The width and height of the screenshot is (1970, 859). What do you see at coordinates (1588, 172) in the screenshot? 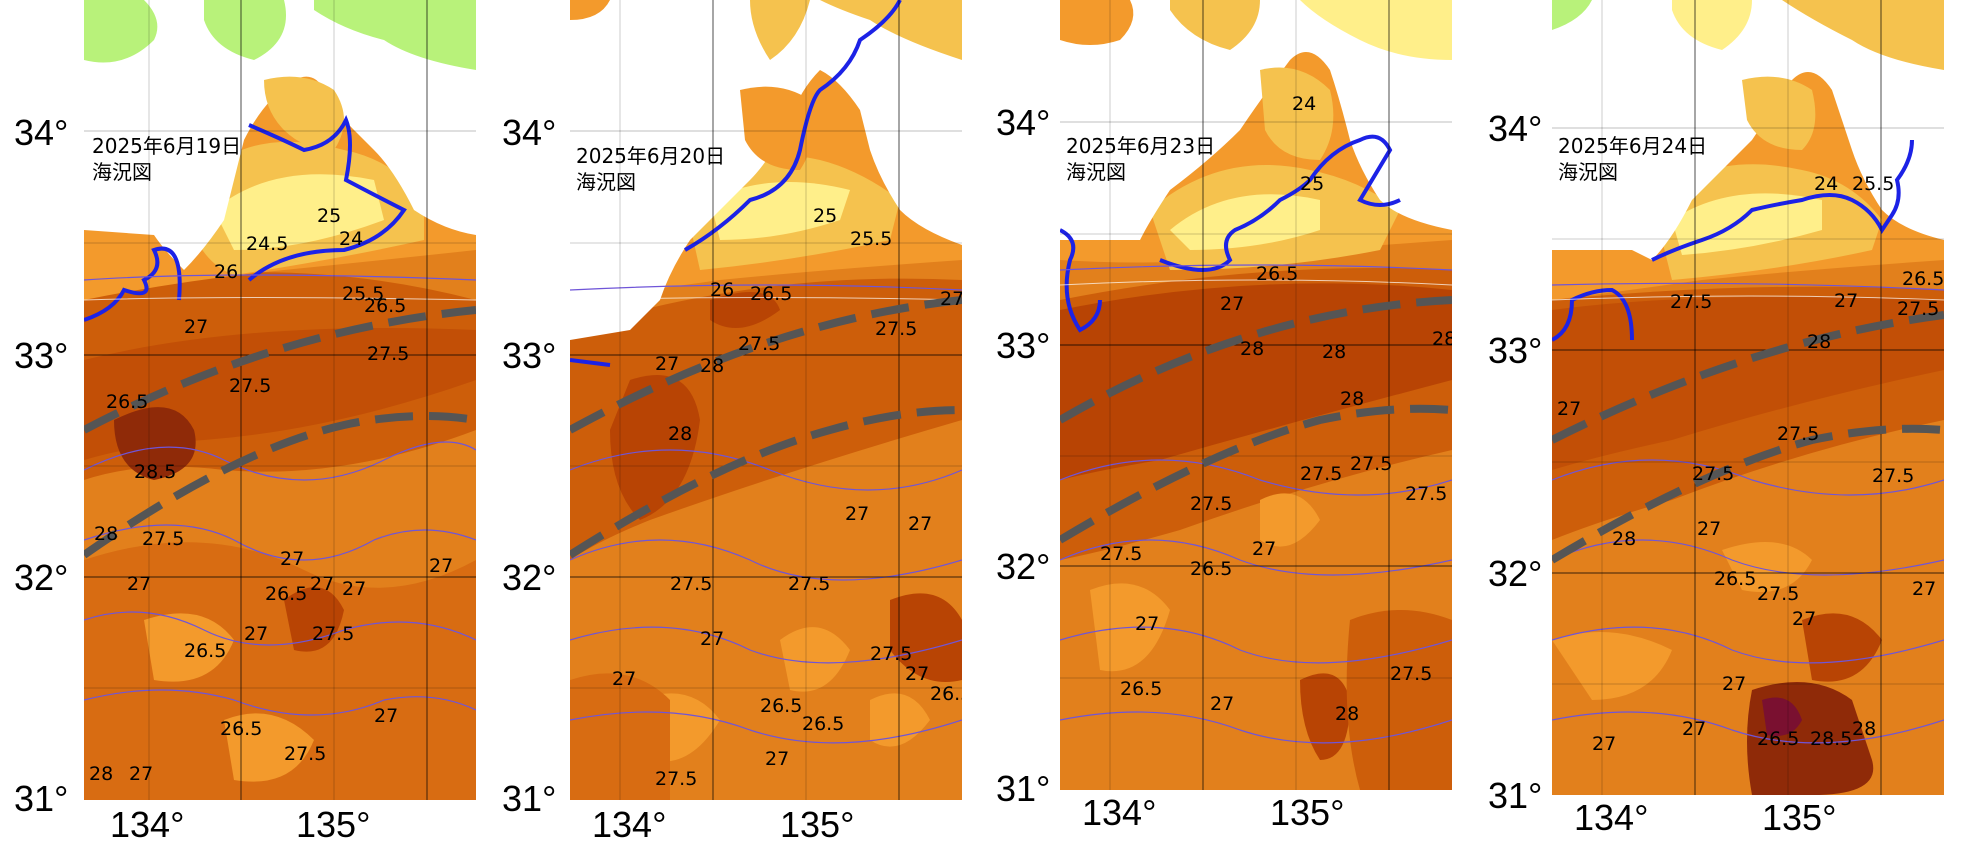
I see `map-subtitle-4: 海況図` at bounding box center [1588, 172].